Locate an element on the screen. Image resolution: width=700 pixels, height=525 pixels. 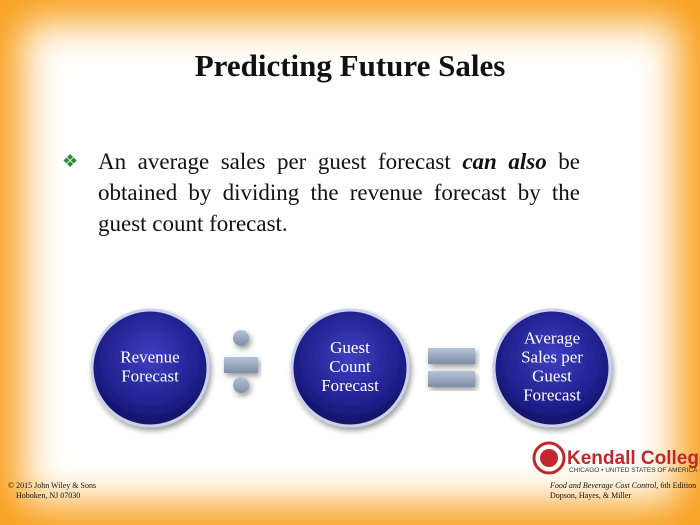
logo-tagline: CHICAGO • UNITED STATES OF AMERICA is located at coordinates (633, 470).